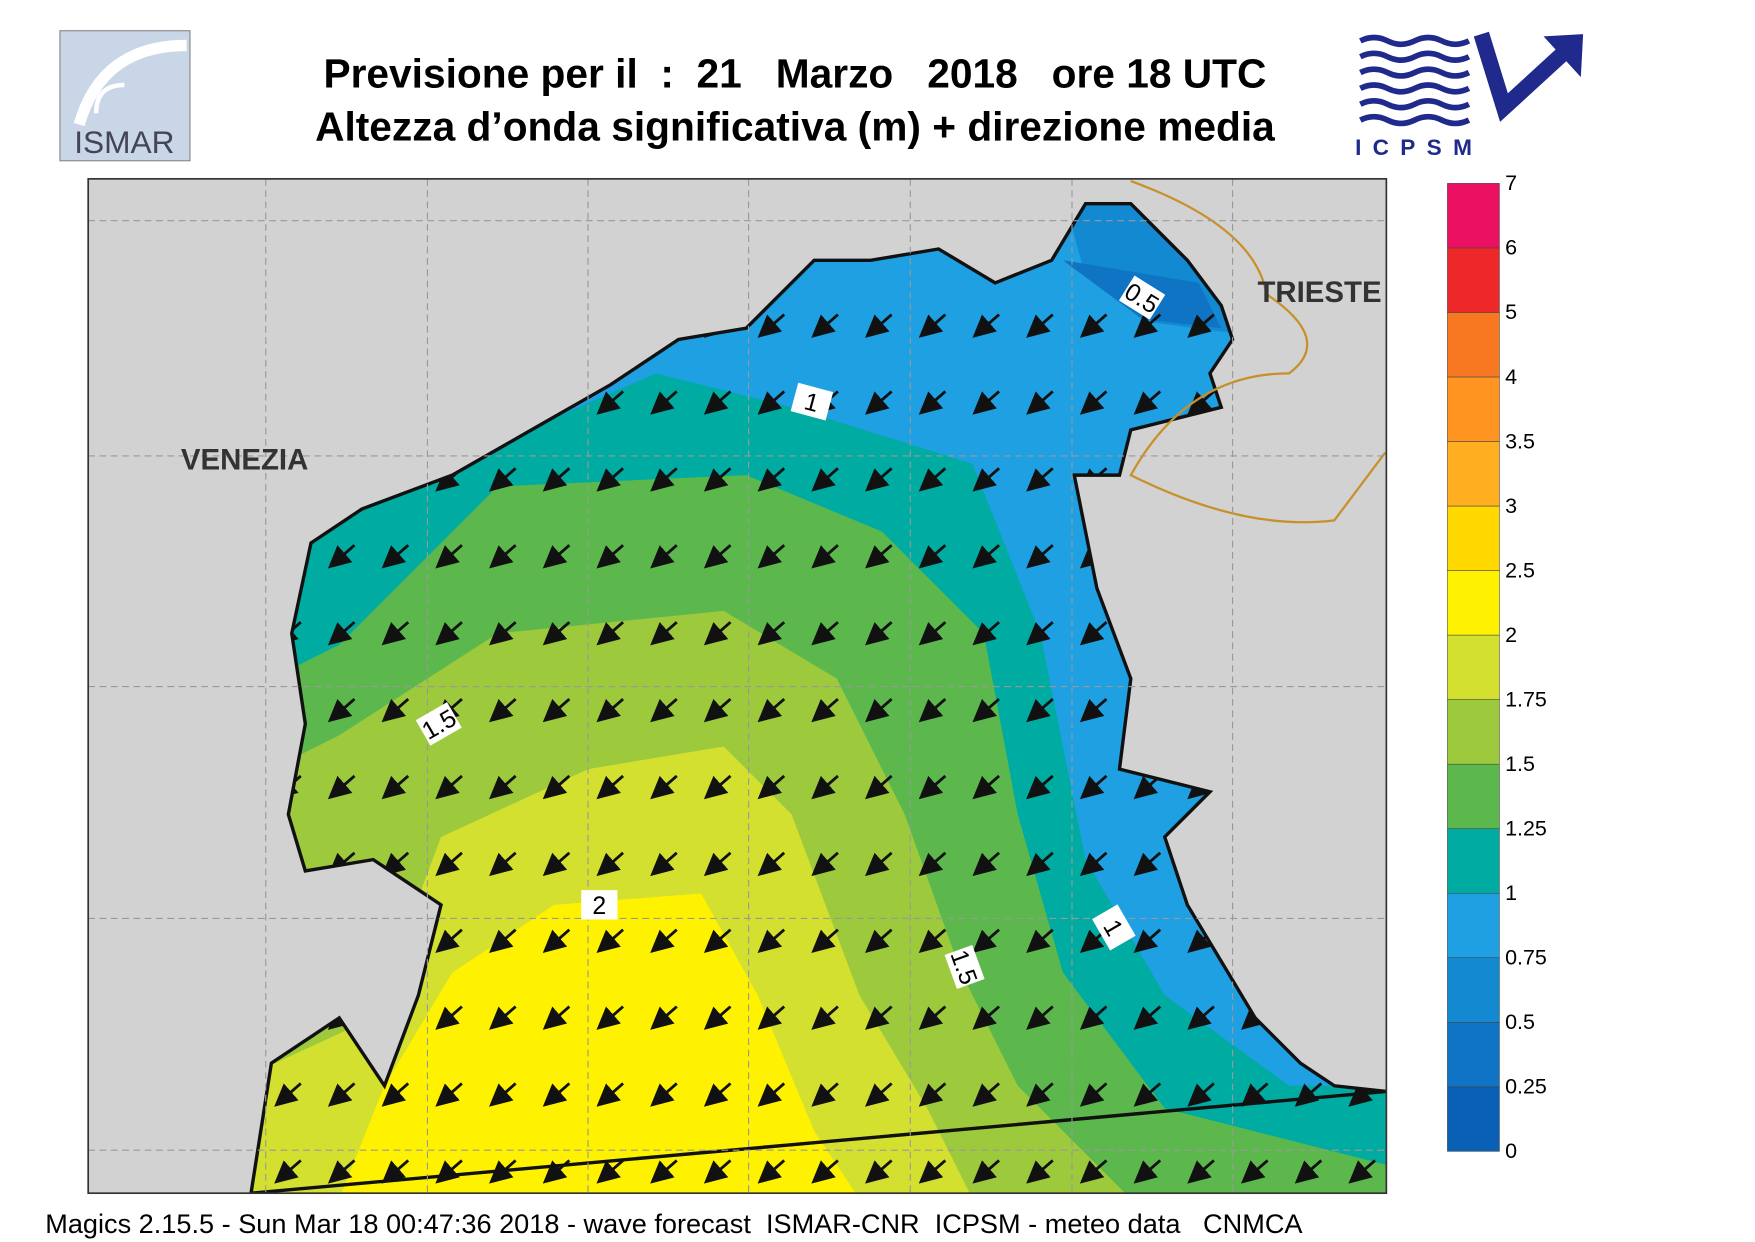 Image resolution: width=1755 pixels, height=1242 pixels. What do you see at coordinates (1526, 958) in the screenshot?
I see `colorbar-label: 0.75` at bounding box center [1526, 958].